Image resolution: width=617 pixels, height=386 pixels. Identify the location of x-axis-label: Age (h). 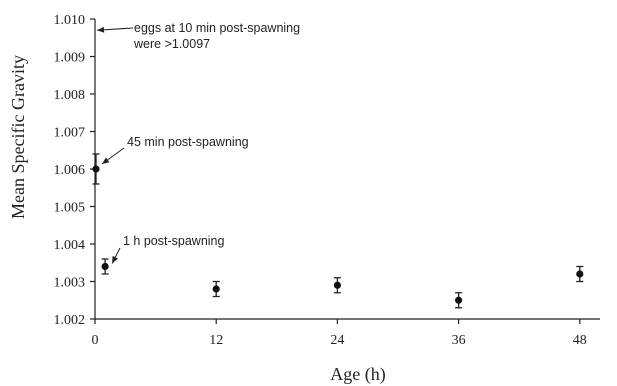
(357, 374).